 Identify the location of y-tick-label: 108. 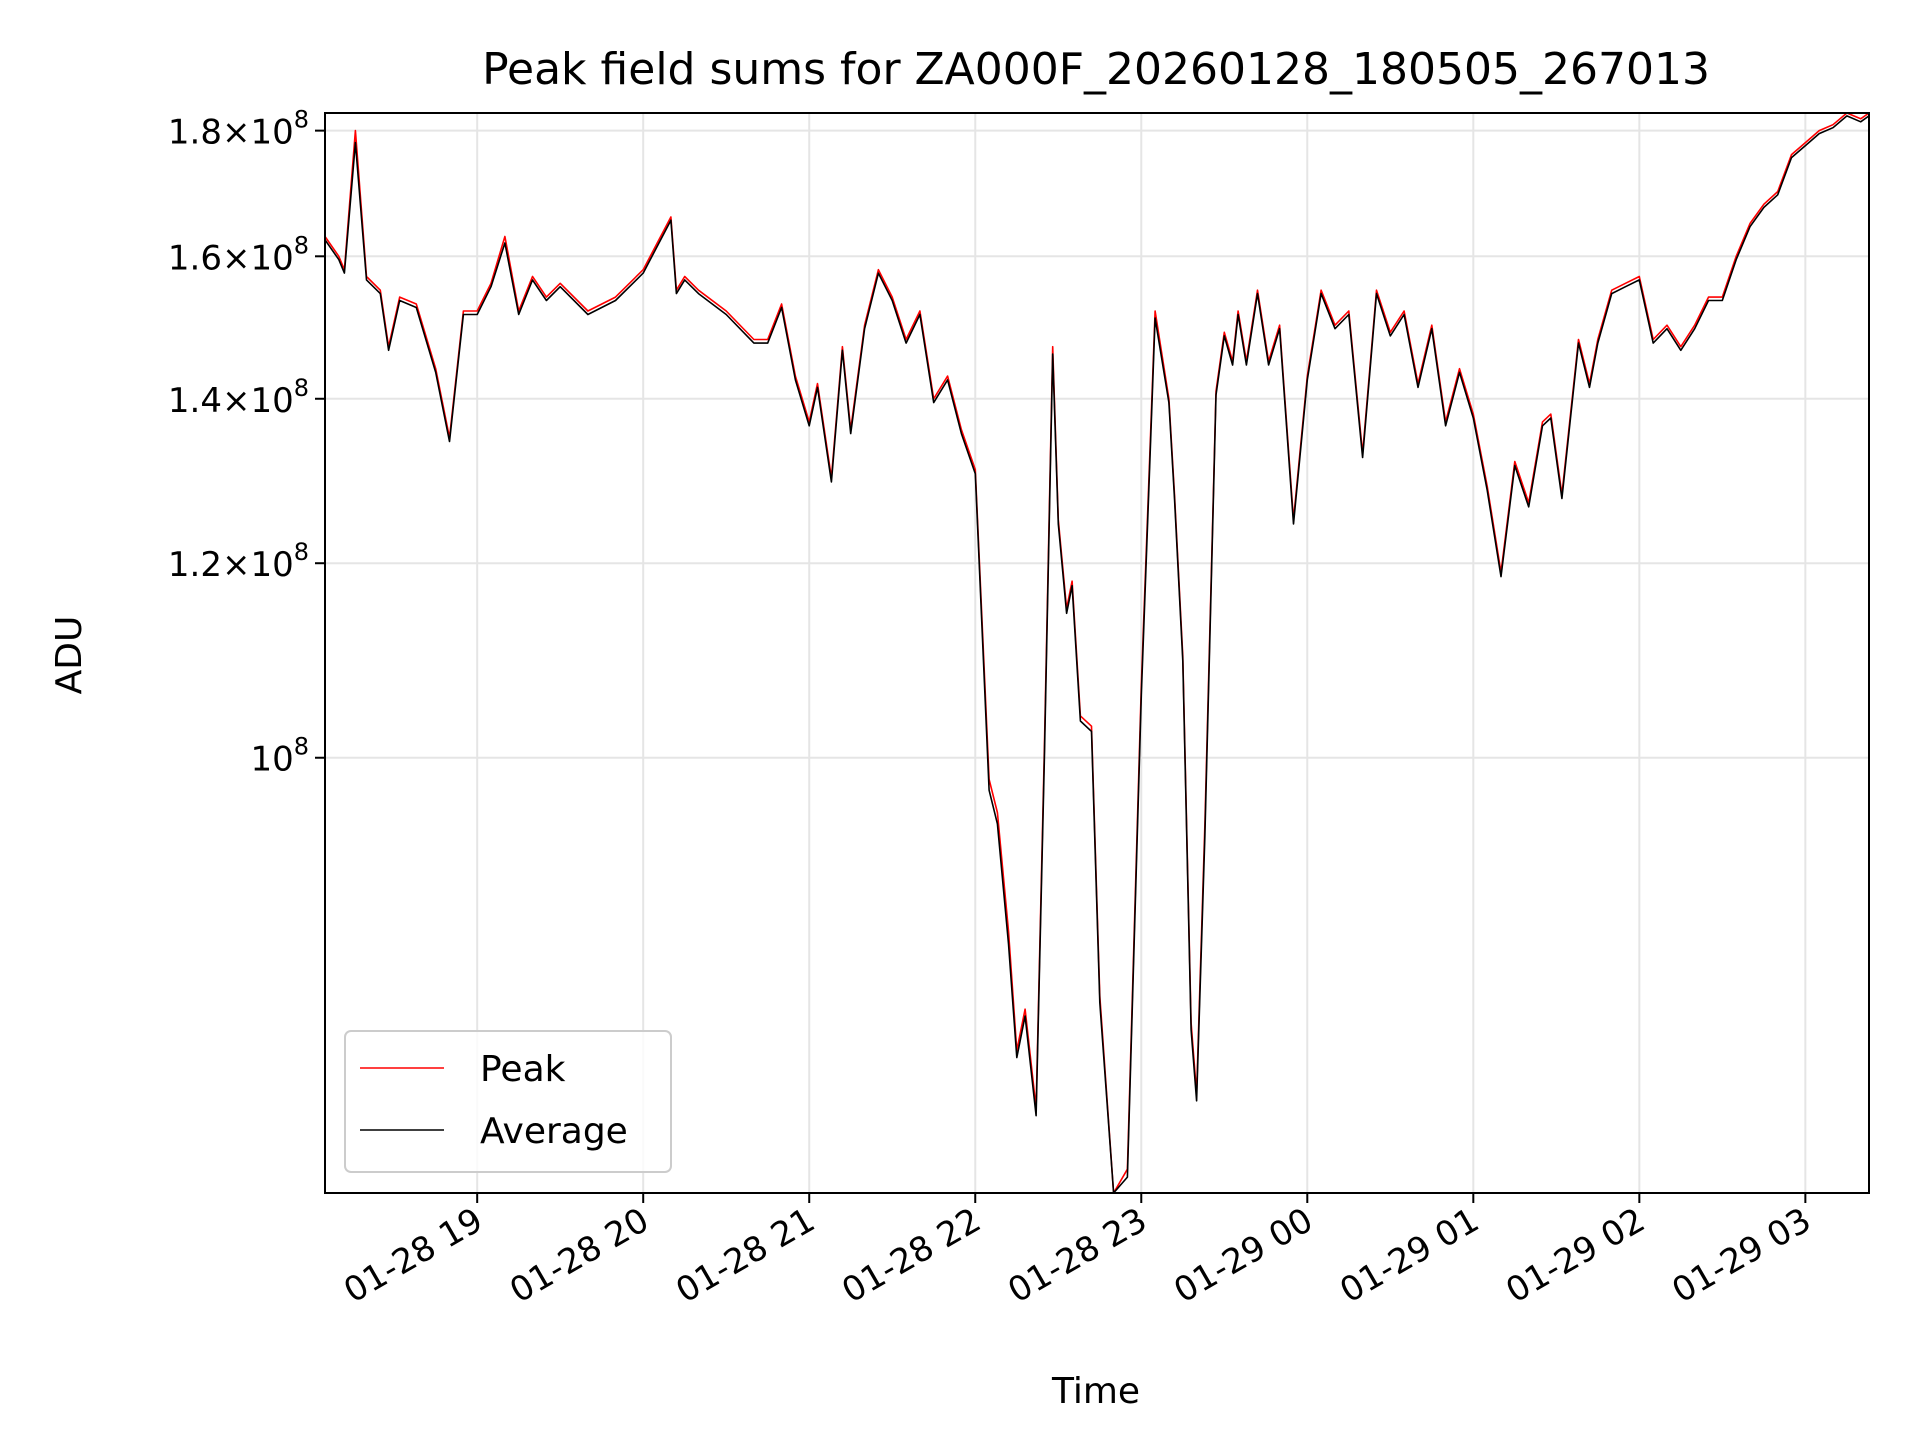
(279, 756).